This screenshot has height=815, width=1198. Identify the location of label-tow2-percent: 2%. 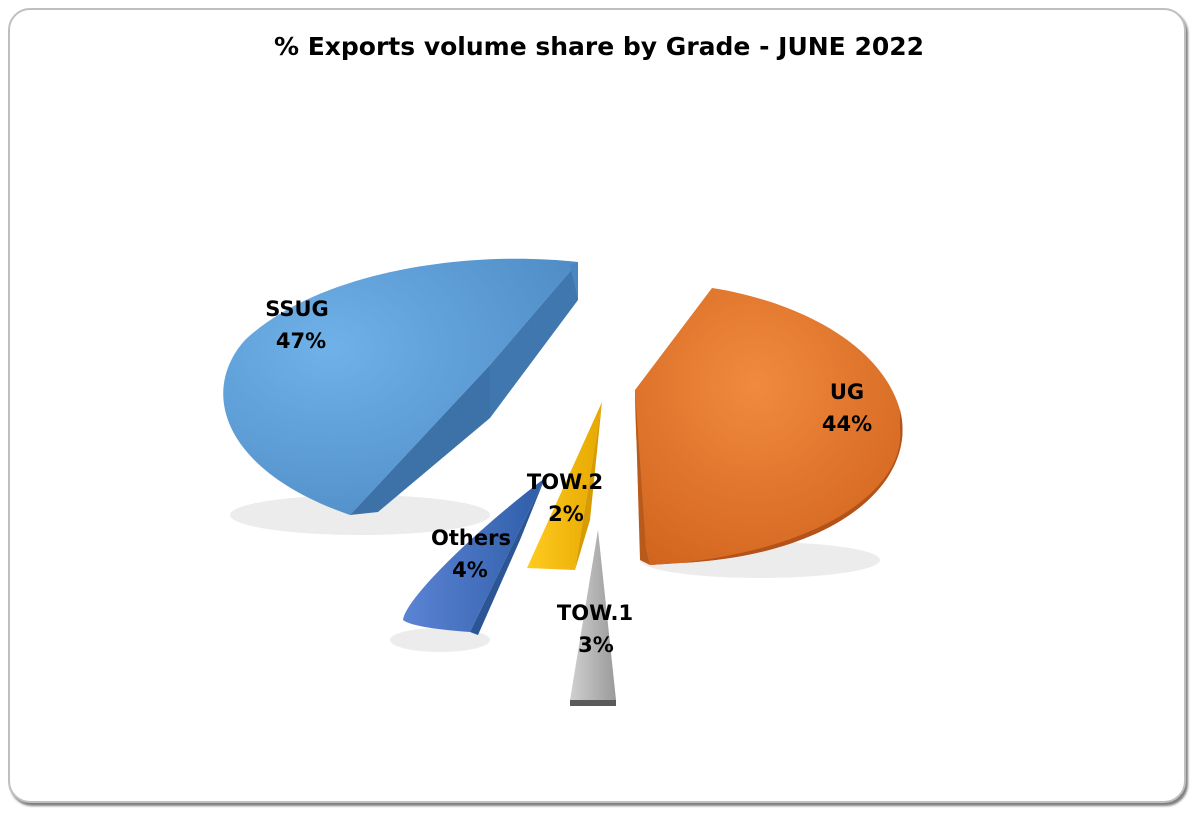
(566, 514).